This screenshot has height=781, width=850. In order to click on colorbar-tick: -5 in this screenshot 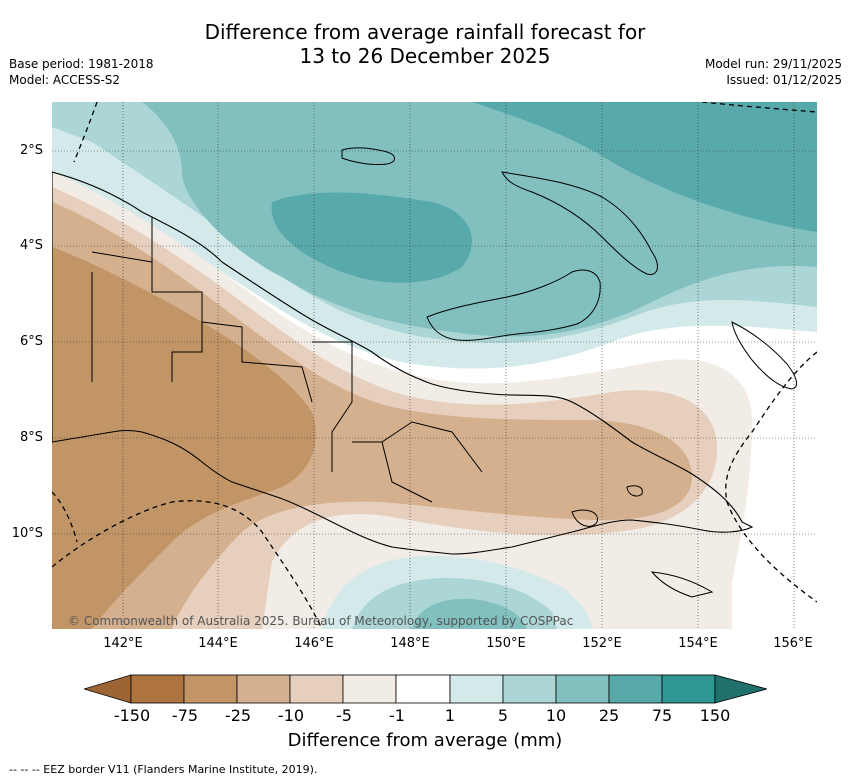, I will do `click(344, 715)`.